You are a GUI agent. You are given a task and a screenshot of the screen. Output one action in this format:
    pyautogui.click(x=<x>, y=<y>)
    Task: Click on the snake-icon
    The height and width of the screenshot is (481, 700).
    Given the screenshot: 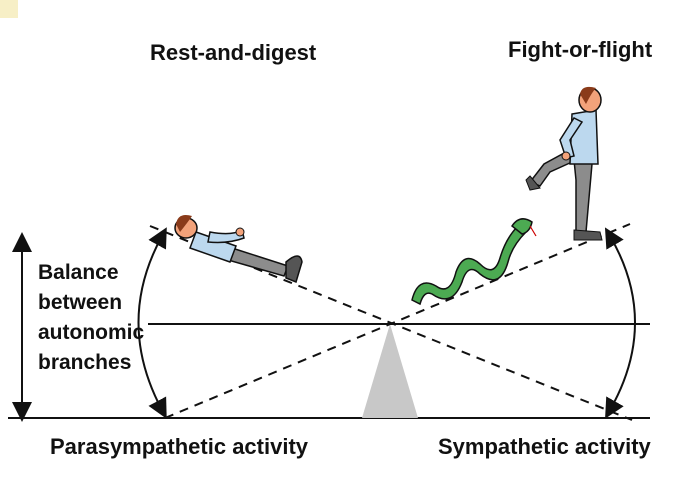 What is the action you would take?
    pyautogui.click(x=474, y=262)
    